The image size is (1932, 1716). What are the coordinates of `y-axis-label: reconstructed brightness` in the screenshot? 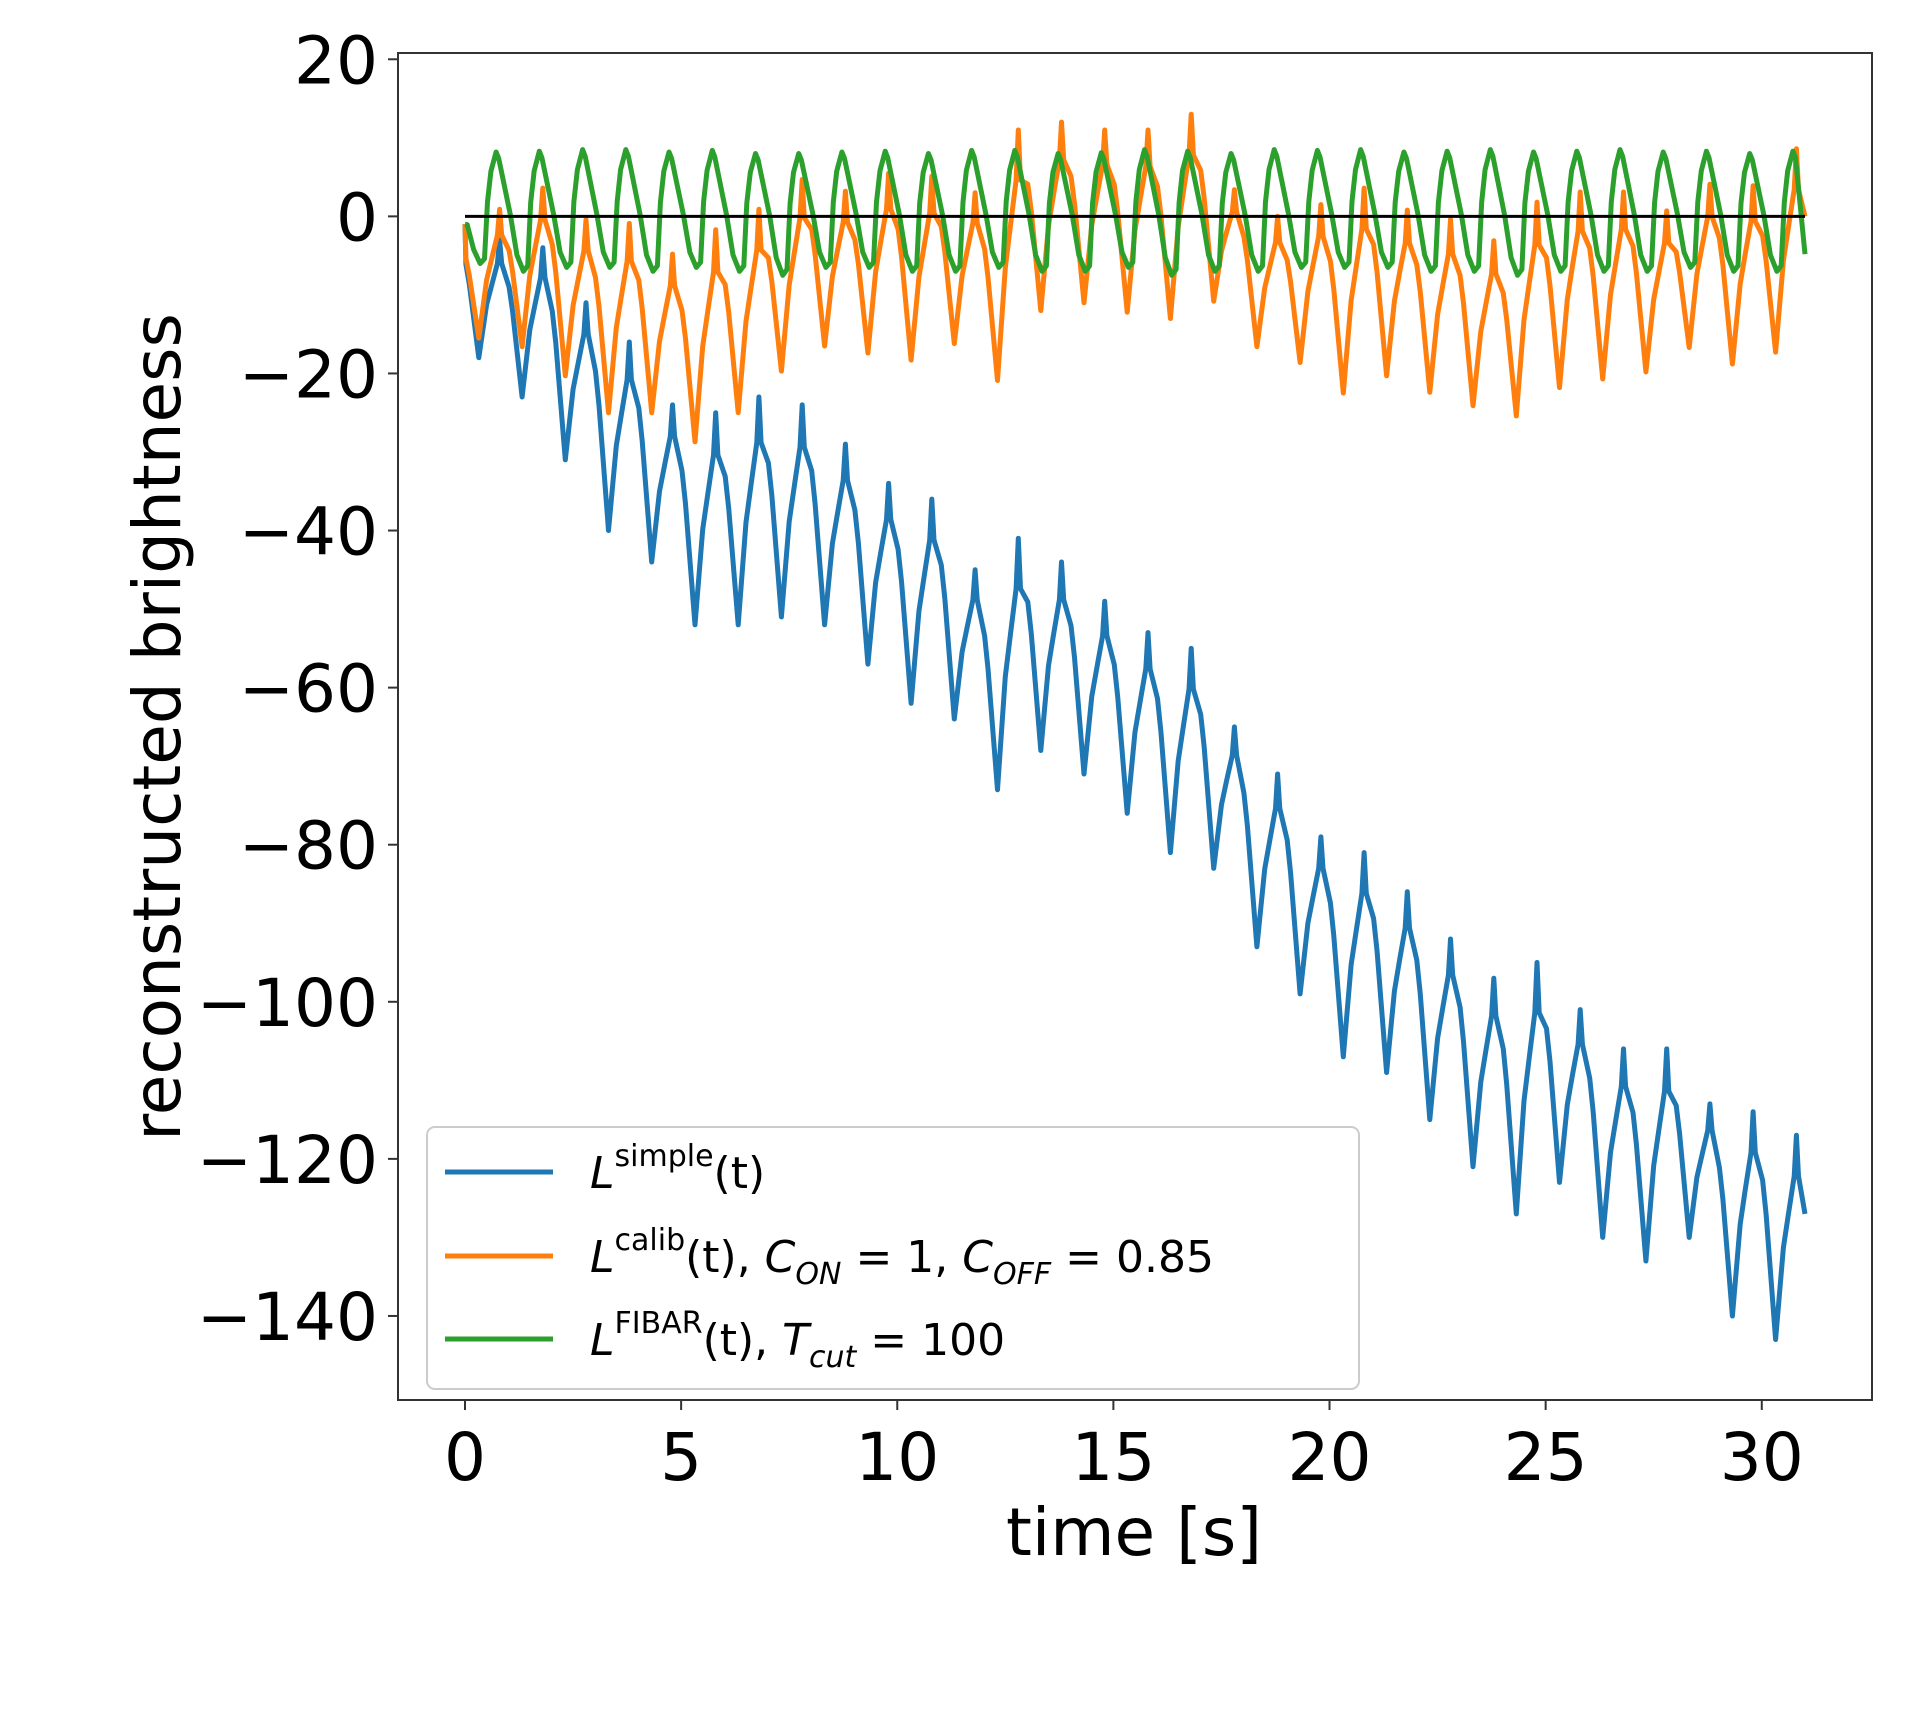 It's located at (157, 727).